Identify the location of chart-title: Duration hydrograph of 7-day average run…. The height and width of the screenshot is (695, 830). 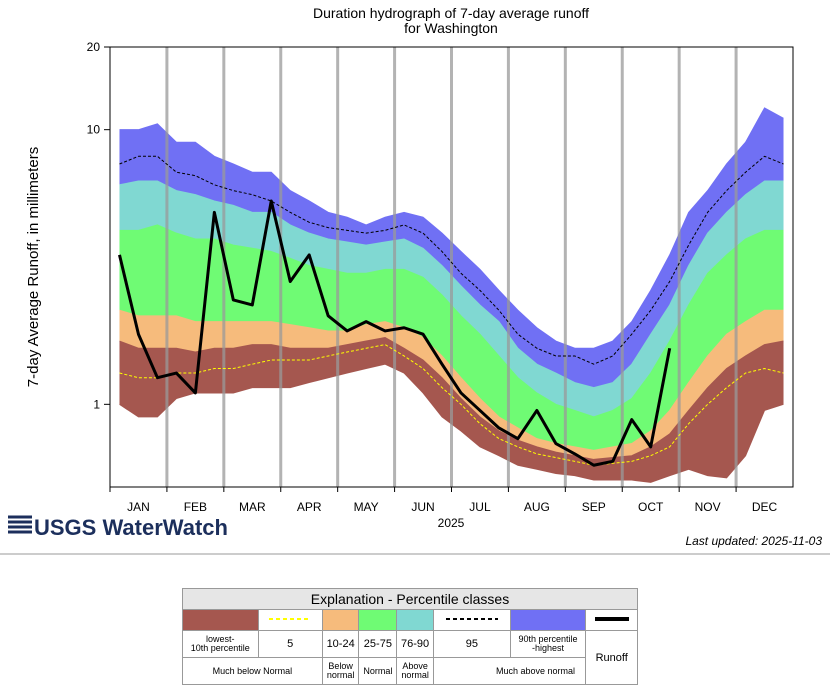
(451, 13).